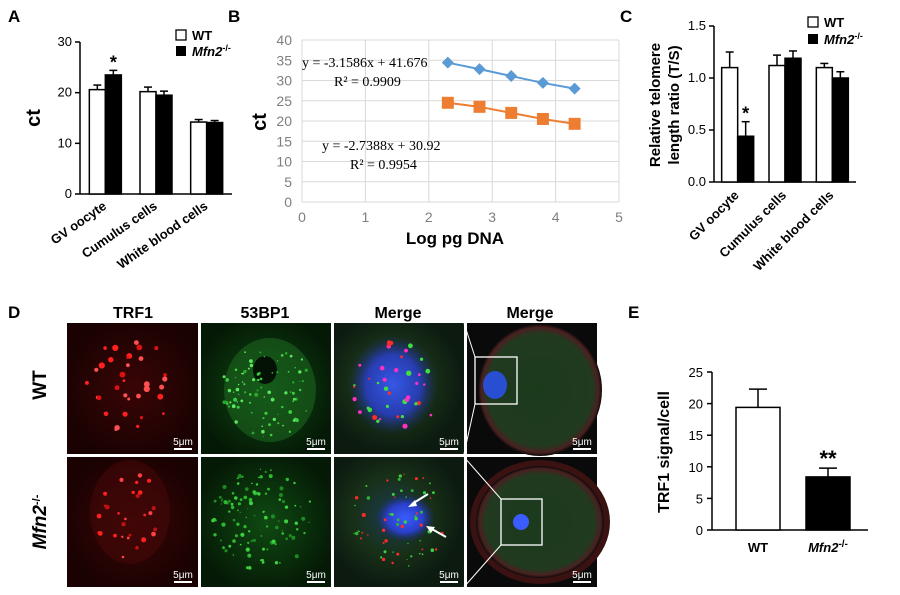  What do you see at coordinates (496, 380) in the screenshot?
I see `zoom-box` at bounding box center [496, 380].